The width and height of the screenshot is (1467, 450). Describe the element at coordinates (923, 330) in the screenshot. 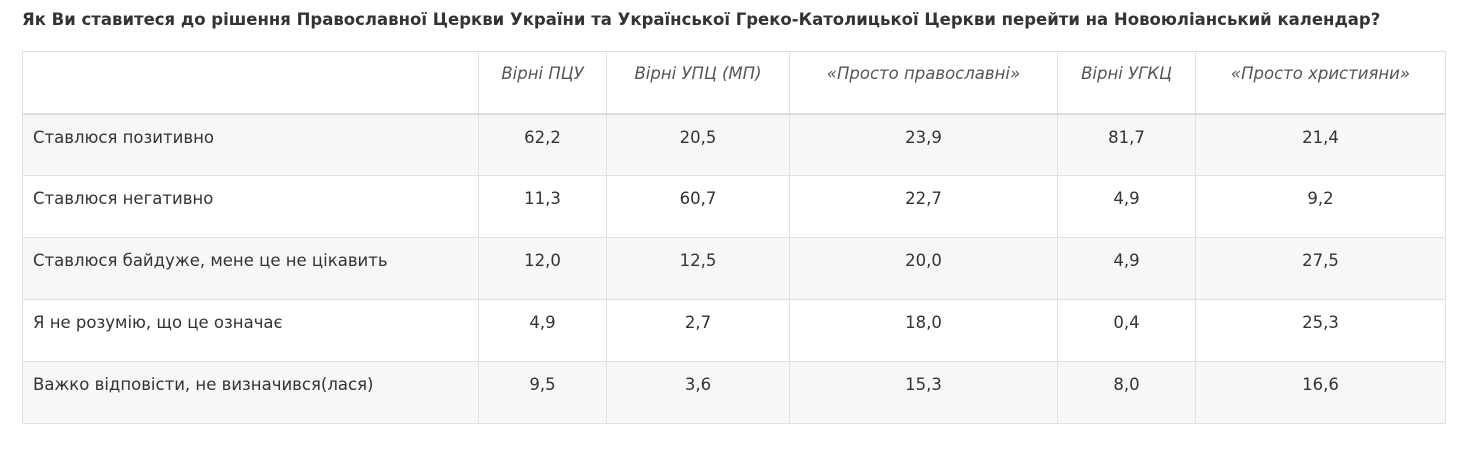

I see `cell: 18,0` at that location.